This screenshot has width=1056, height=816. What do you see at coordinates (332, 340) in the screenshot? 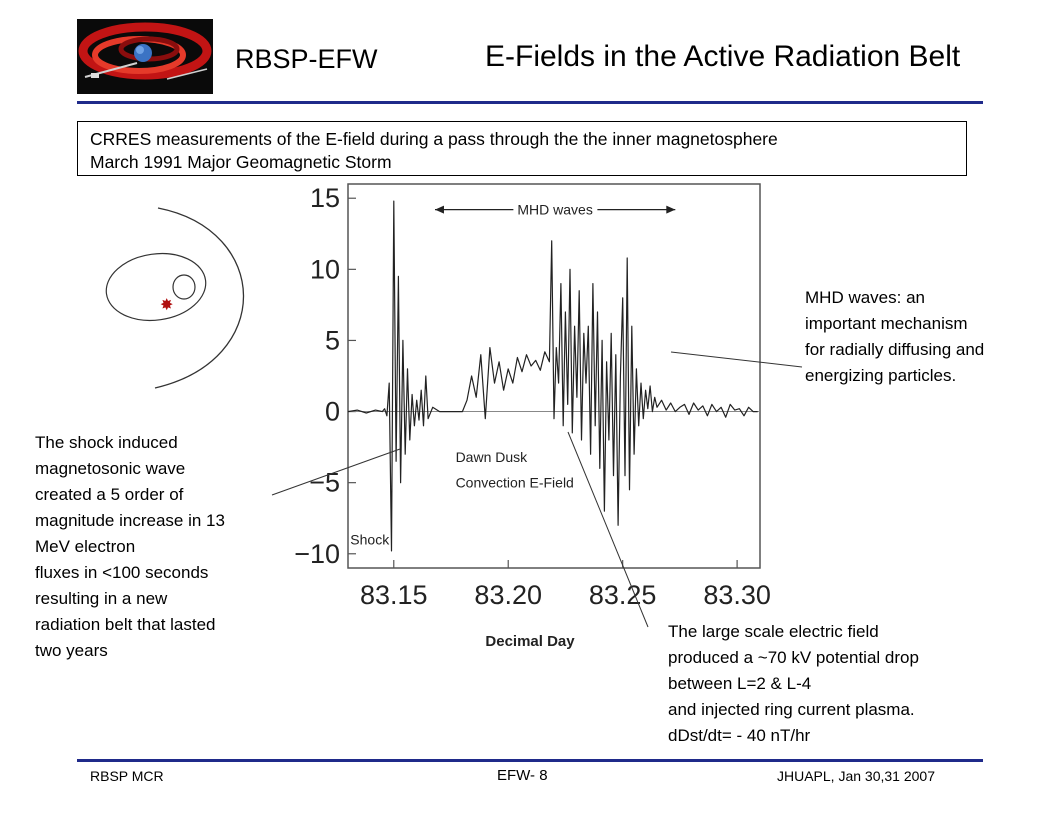
I see `y-tick-label: 5` at bounding box center [332, 340].